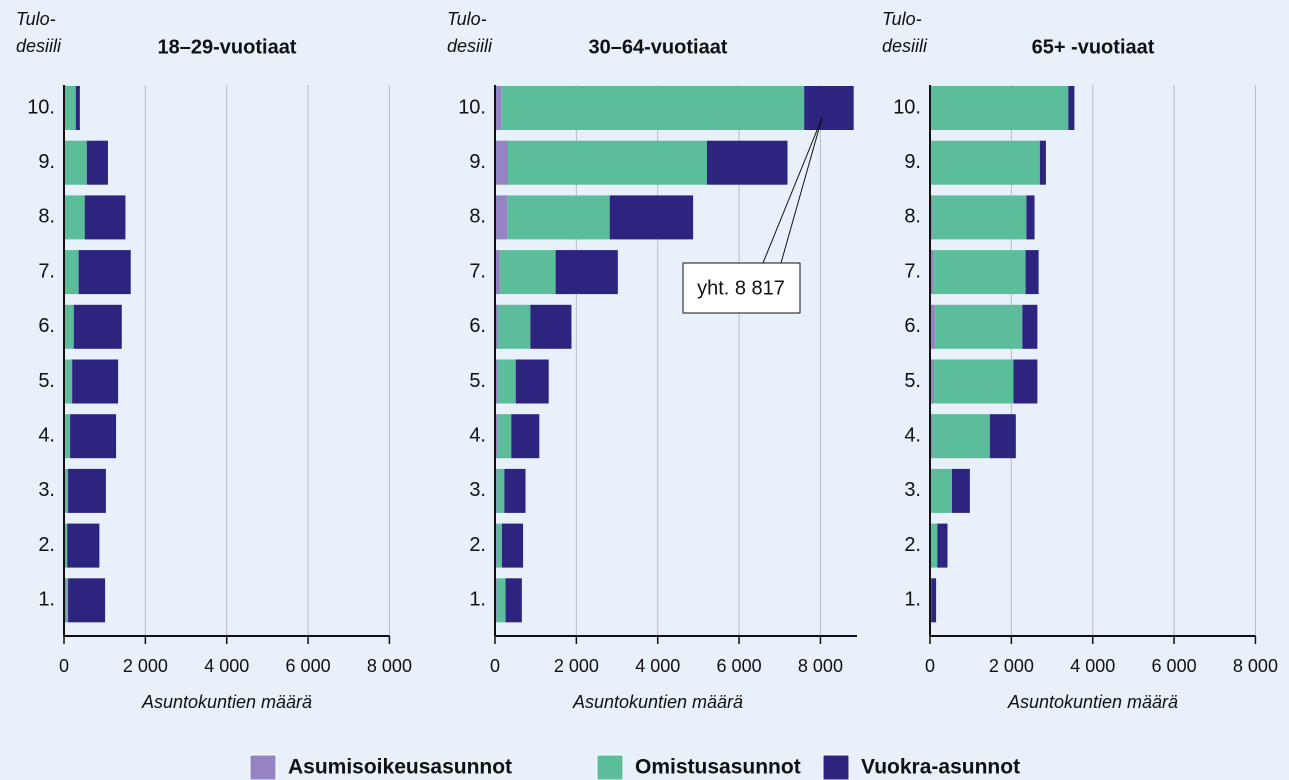  What do you see at coordinates (658, 47) in the screenshot?
I see `panel-title: 30–64-vuotiaat` at bounding box center [658, 47].